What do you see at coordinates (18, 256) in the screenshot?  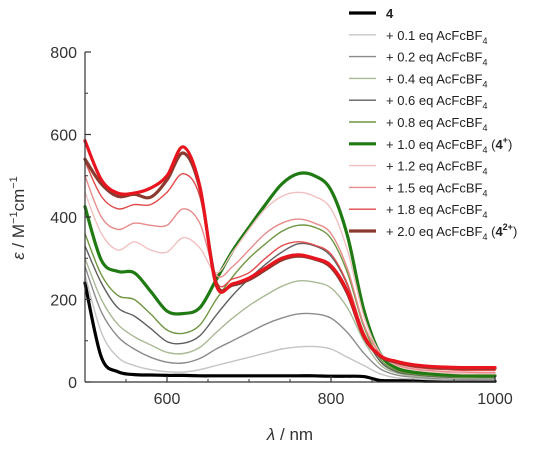 I see `y-axis-symbol: ε` at bounding box center [18, 256].